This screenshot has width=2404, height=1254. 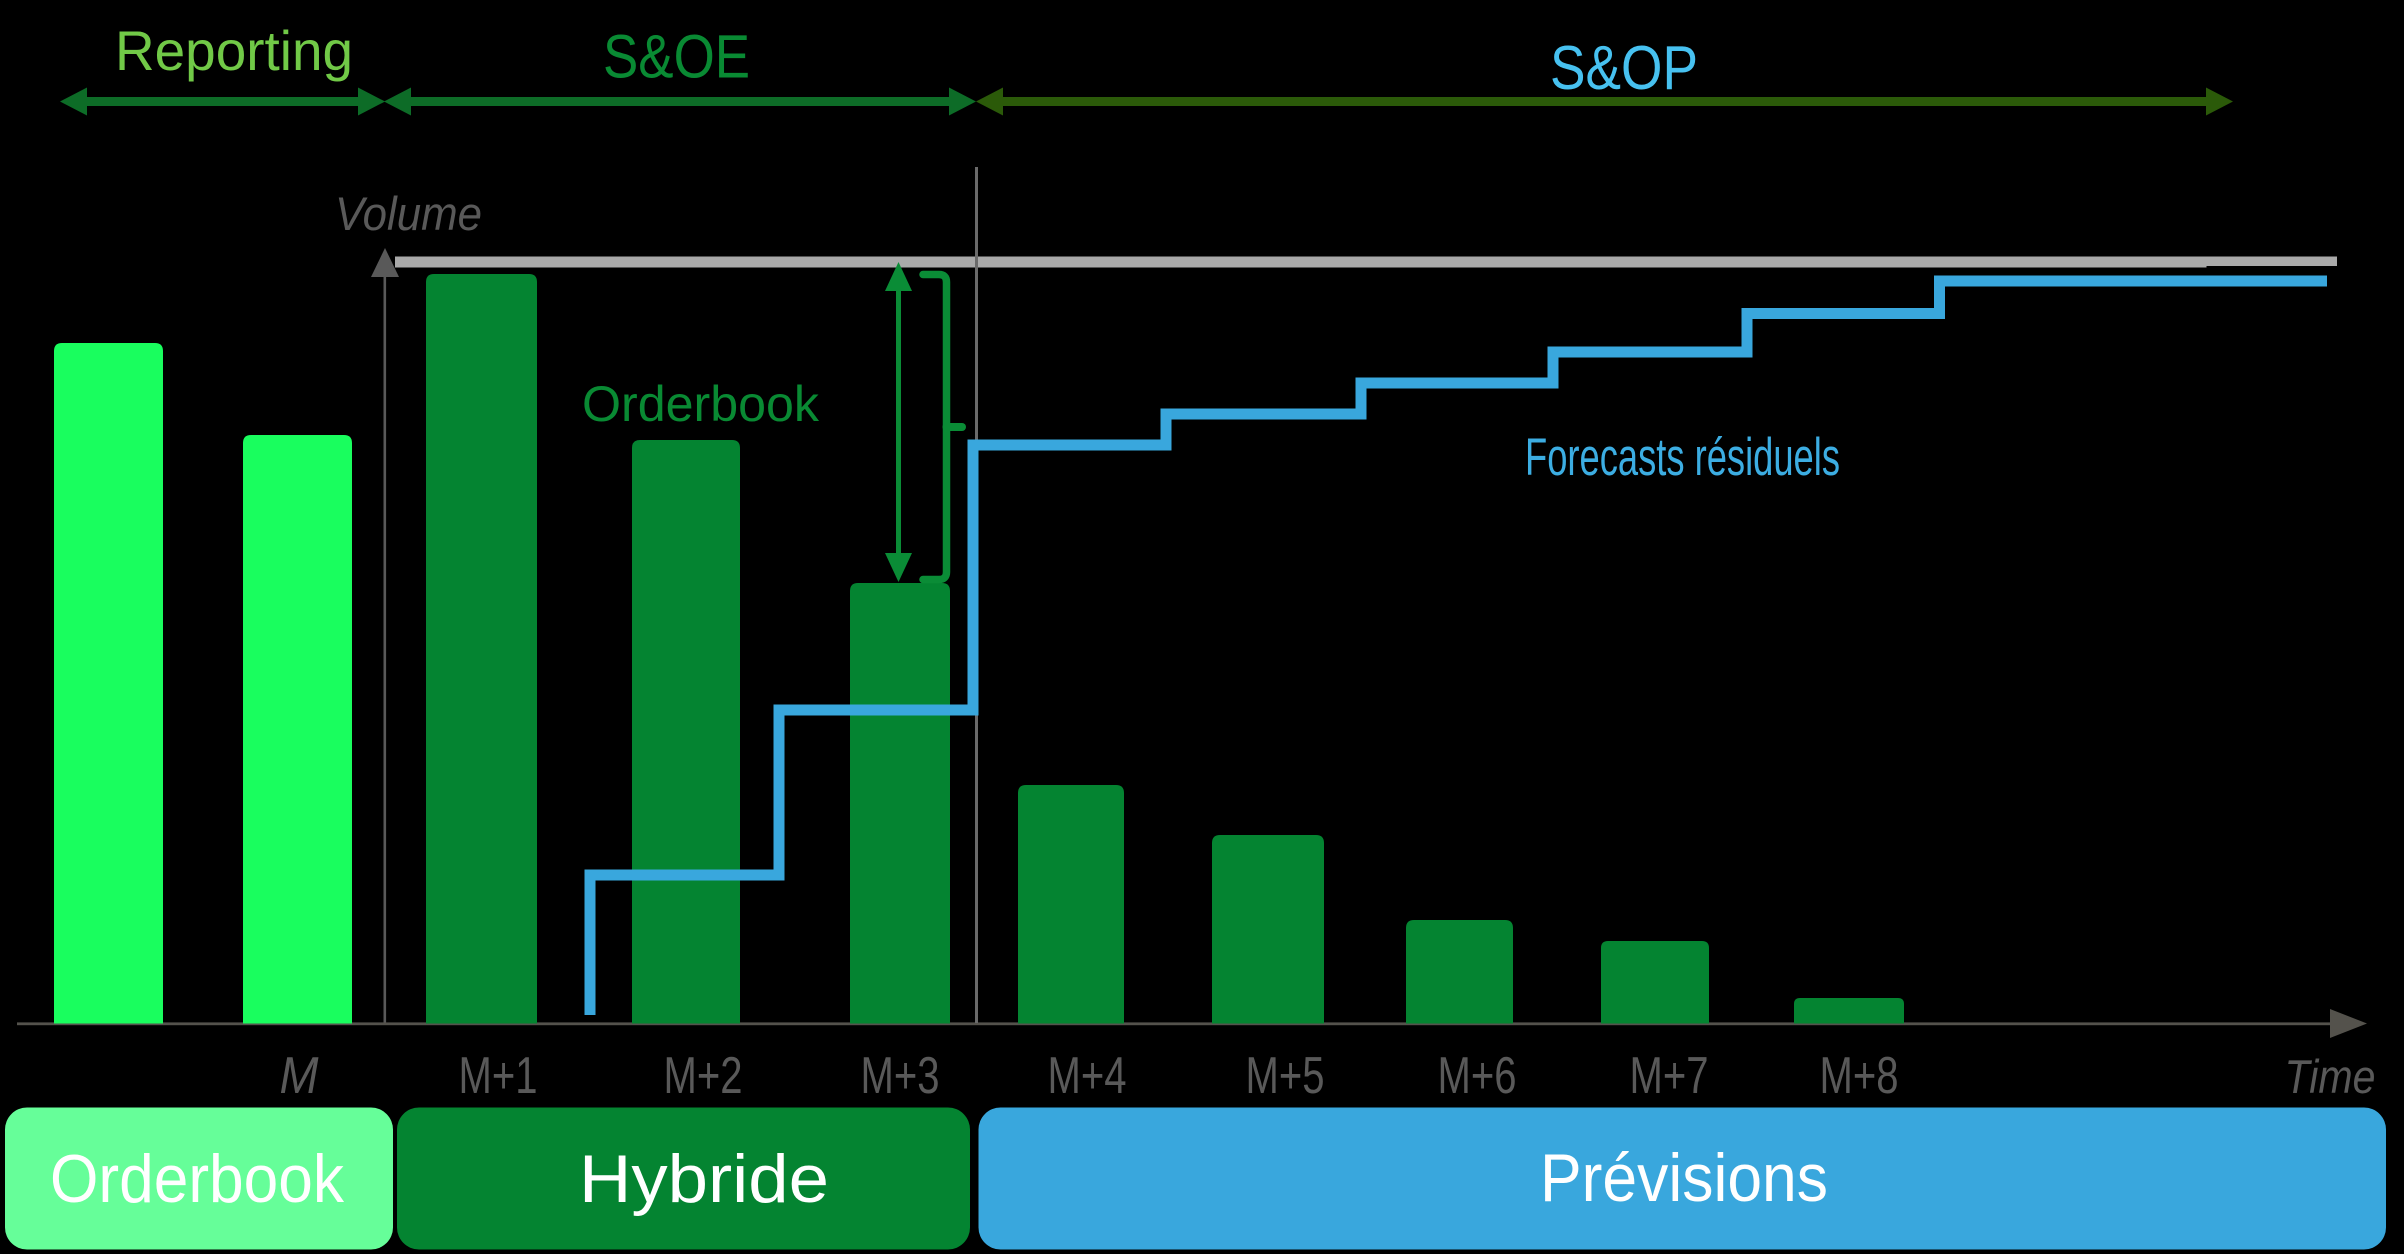 I want to click on svg-text: M+7, so click(x=1669, y=1076).